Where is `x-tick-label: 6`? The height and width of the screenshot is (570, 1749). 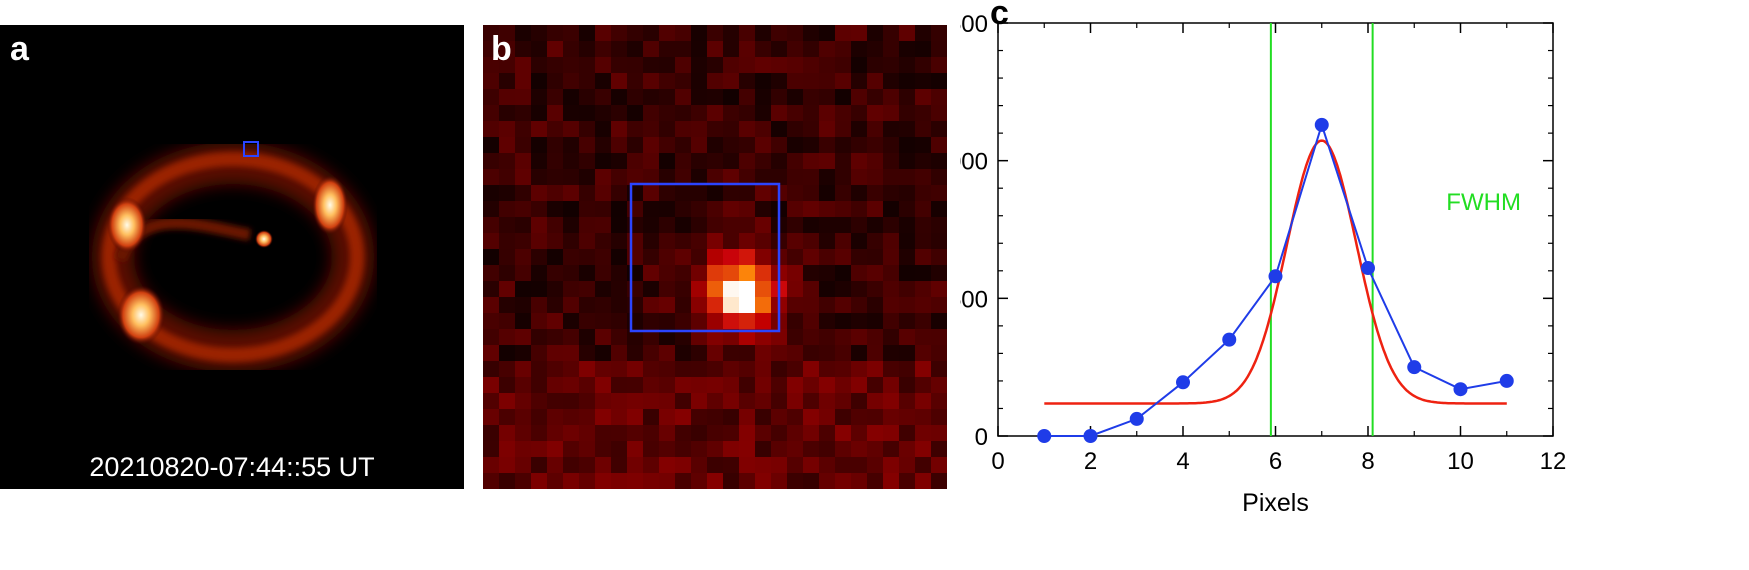
x-tick-label: 6 is located at coordinates (1275, 461).